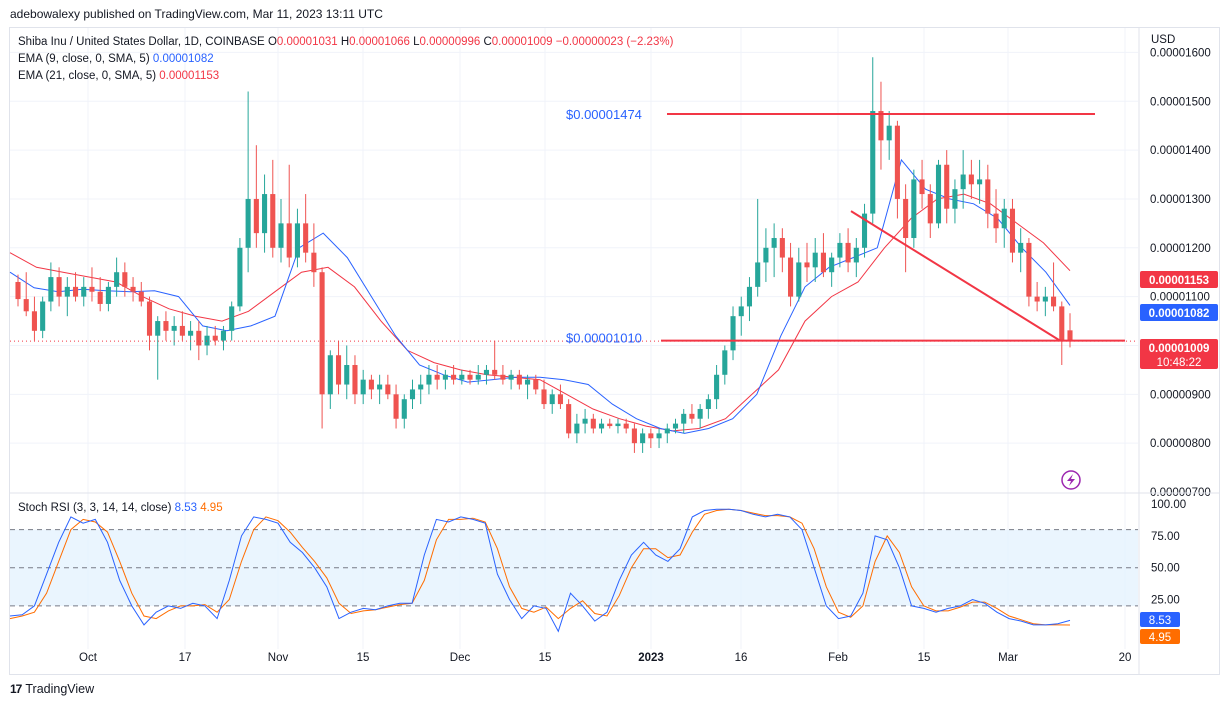 Image resolution: width=1232 pixels, height=707 pixels. What do you see at coordinates (605, 658) in the screenshot?
I see `time-axis: Oct 17 Nov 15 Dec 15 2023 16 Feb 15 Mar 20` at bounding box center [605, 658].